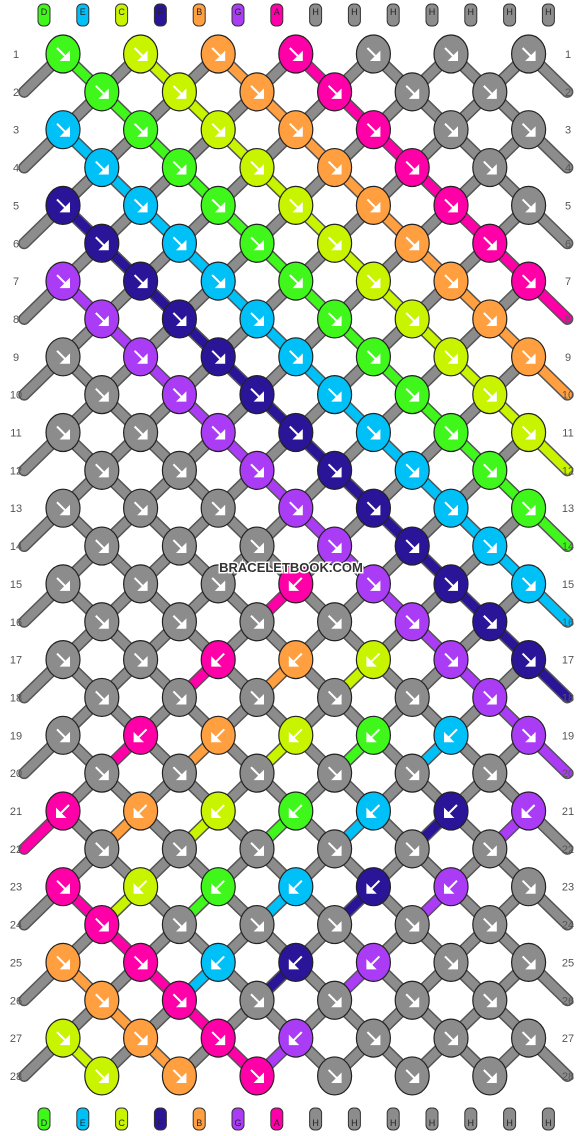 The image size is (582, 1136). Describe the element at coordinates (548, 12) in the screenshot. I see `strand-letter-top: H` at that location.